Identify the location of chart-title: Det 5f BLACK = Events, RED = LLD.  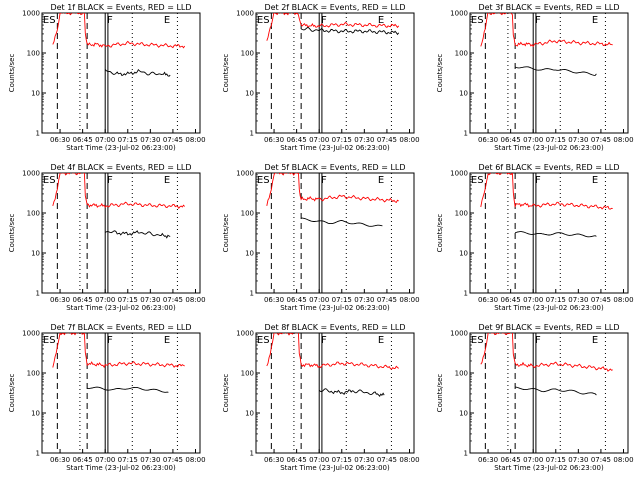
(334, 167).